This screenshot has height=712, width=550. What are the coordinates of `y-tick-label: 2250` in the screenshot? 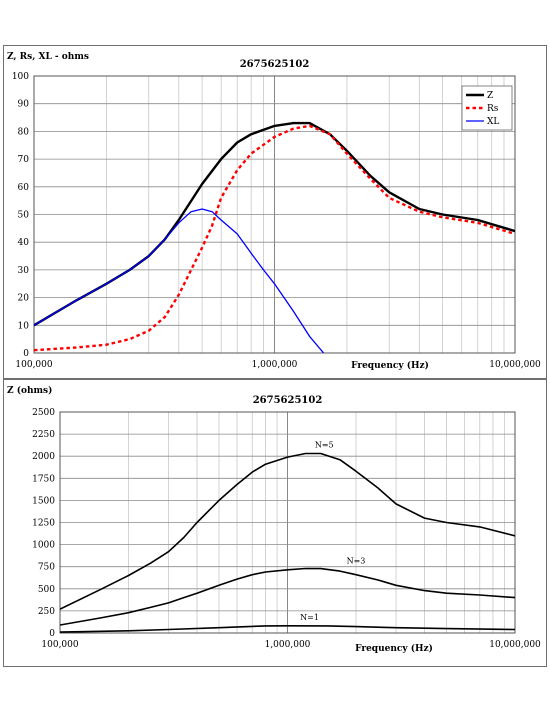 It's located at (43, 435).